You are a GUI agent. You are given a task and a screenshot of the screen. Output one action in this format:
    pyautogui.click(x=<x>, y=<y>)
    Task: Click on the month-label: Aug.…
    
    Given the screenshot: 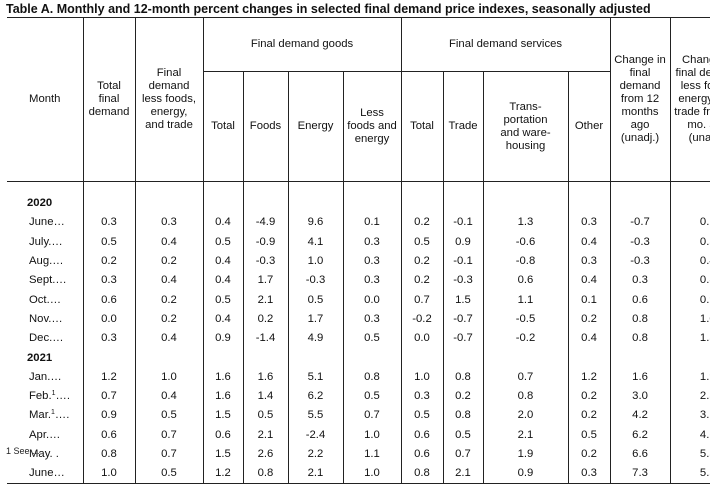 What is the action you would take?
    pyautogui.click(x=46, y=261)
    